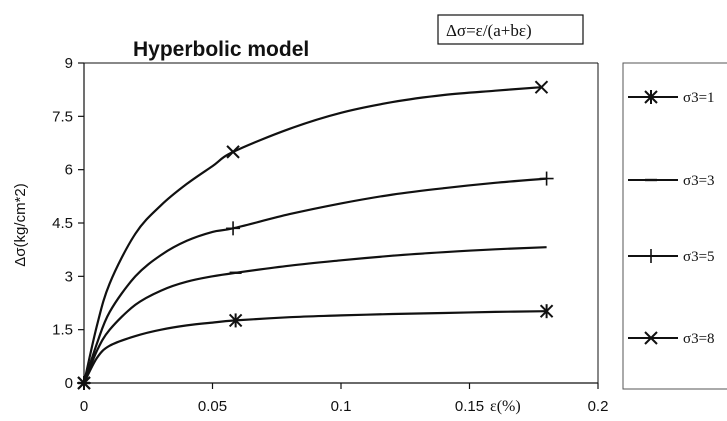  I want to click on legend-frame, so click(674, 226).